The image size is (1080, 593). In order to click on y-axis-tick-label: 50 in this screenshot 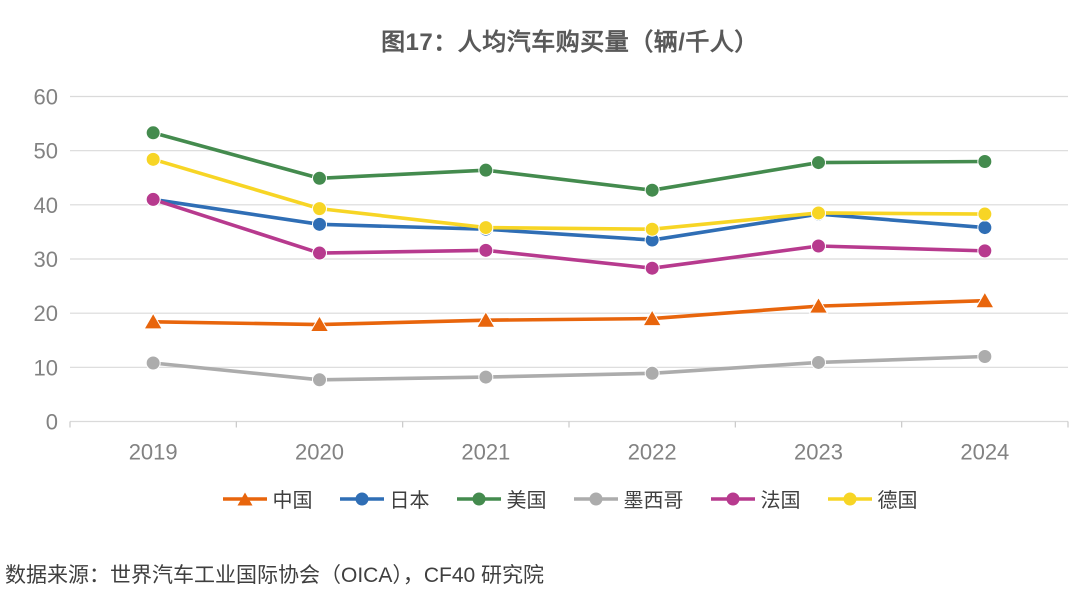, I will do `click(46, 151)`.